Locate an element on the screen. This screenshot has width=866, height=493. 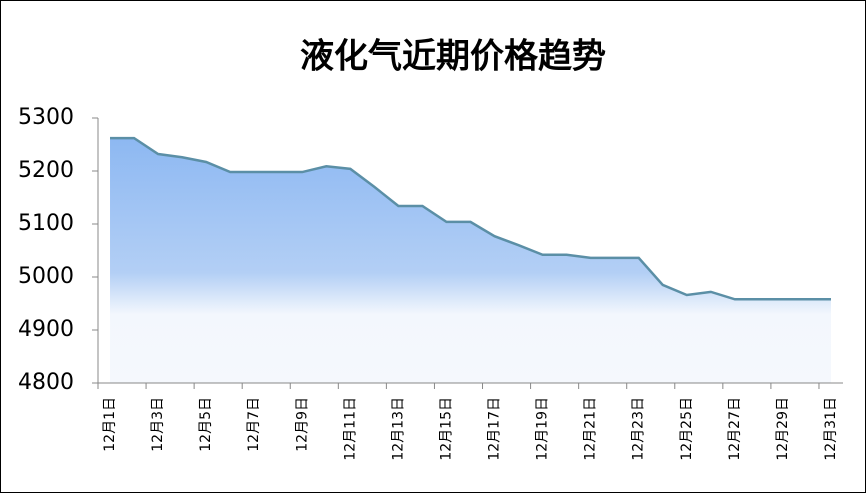
y-tick-label: 5100 is located at coordinates (46, 223).